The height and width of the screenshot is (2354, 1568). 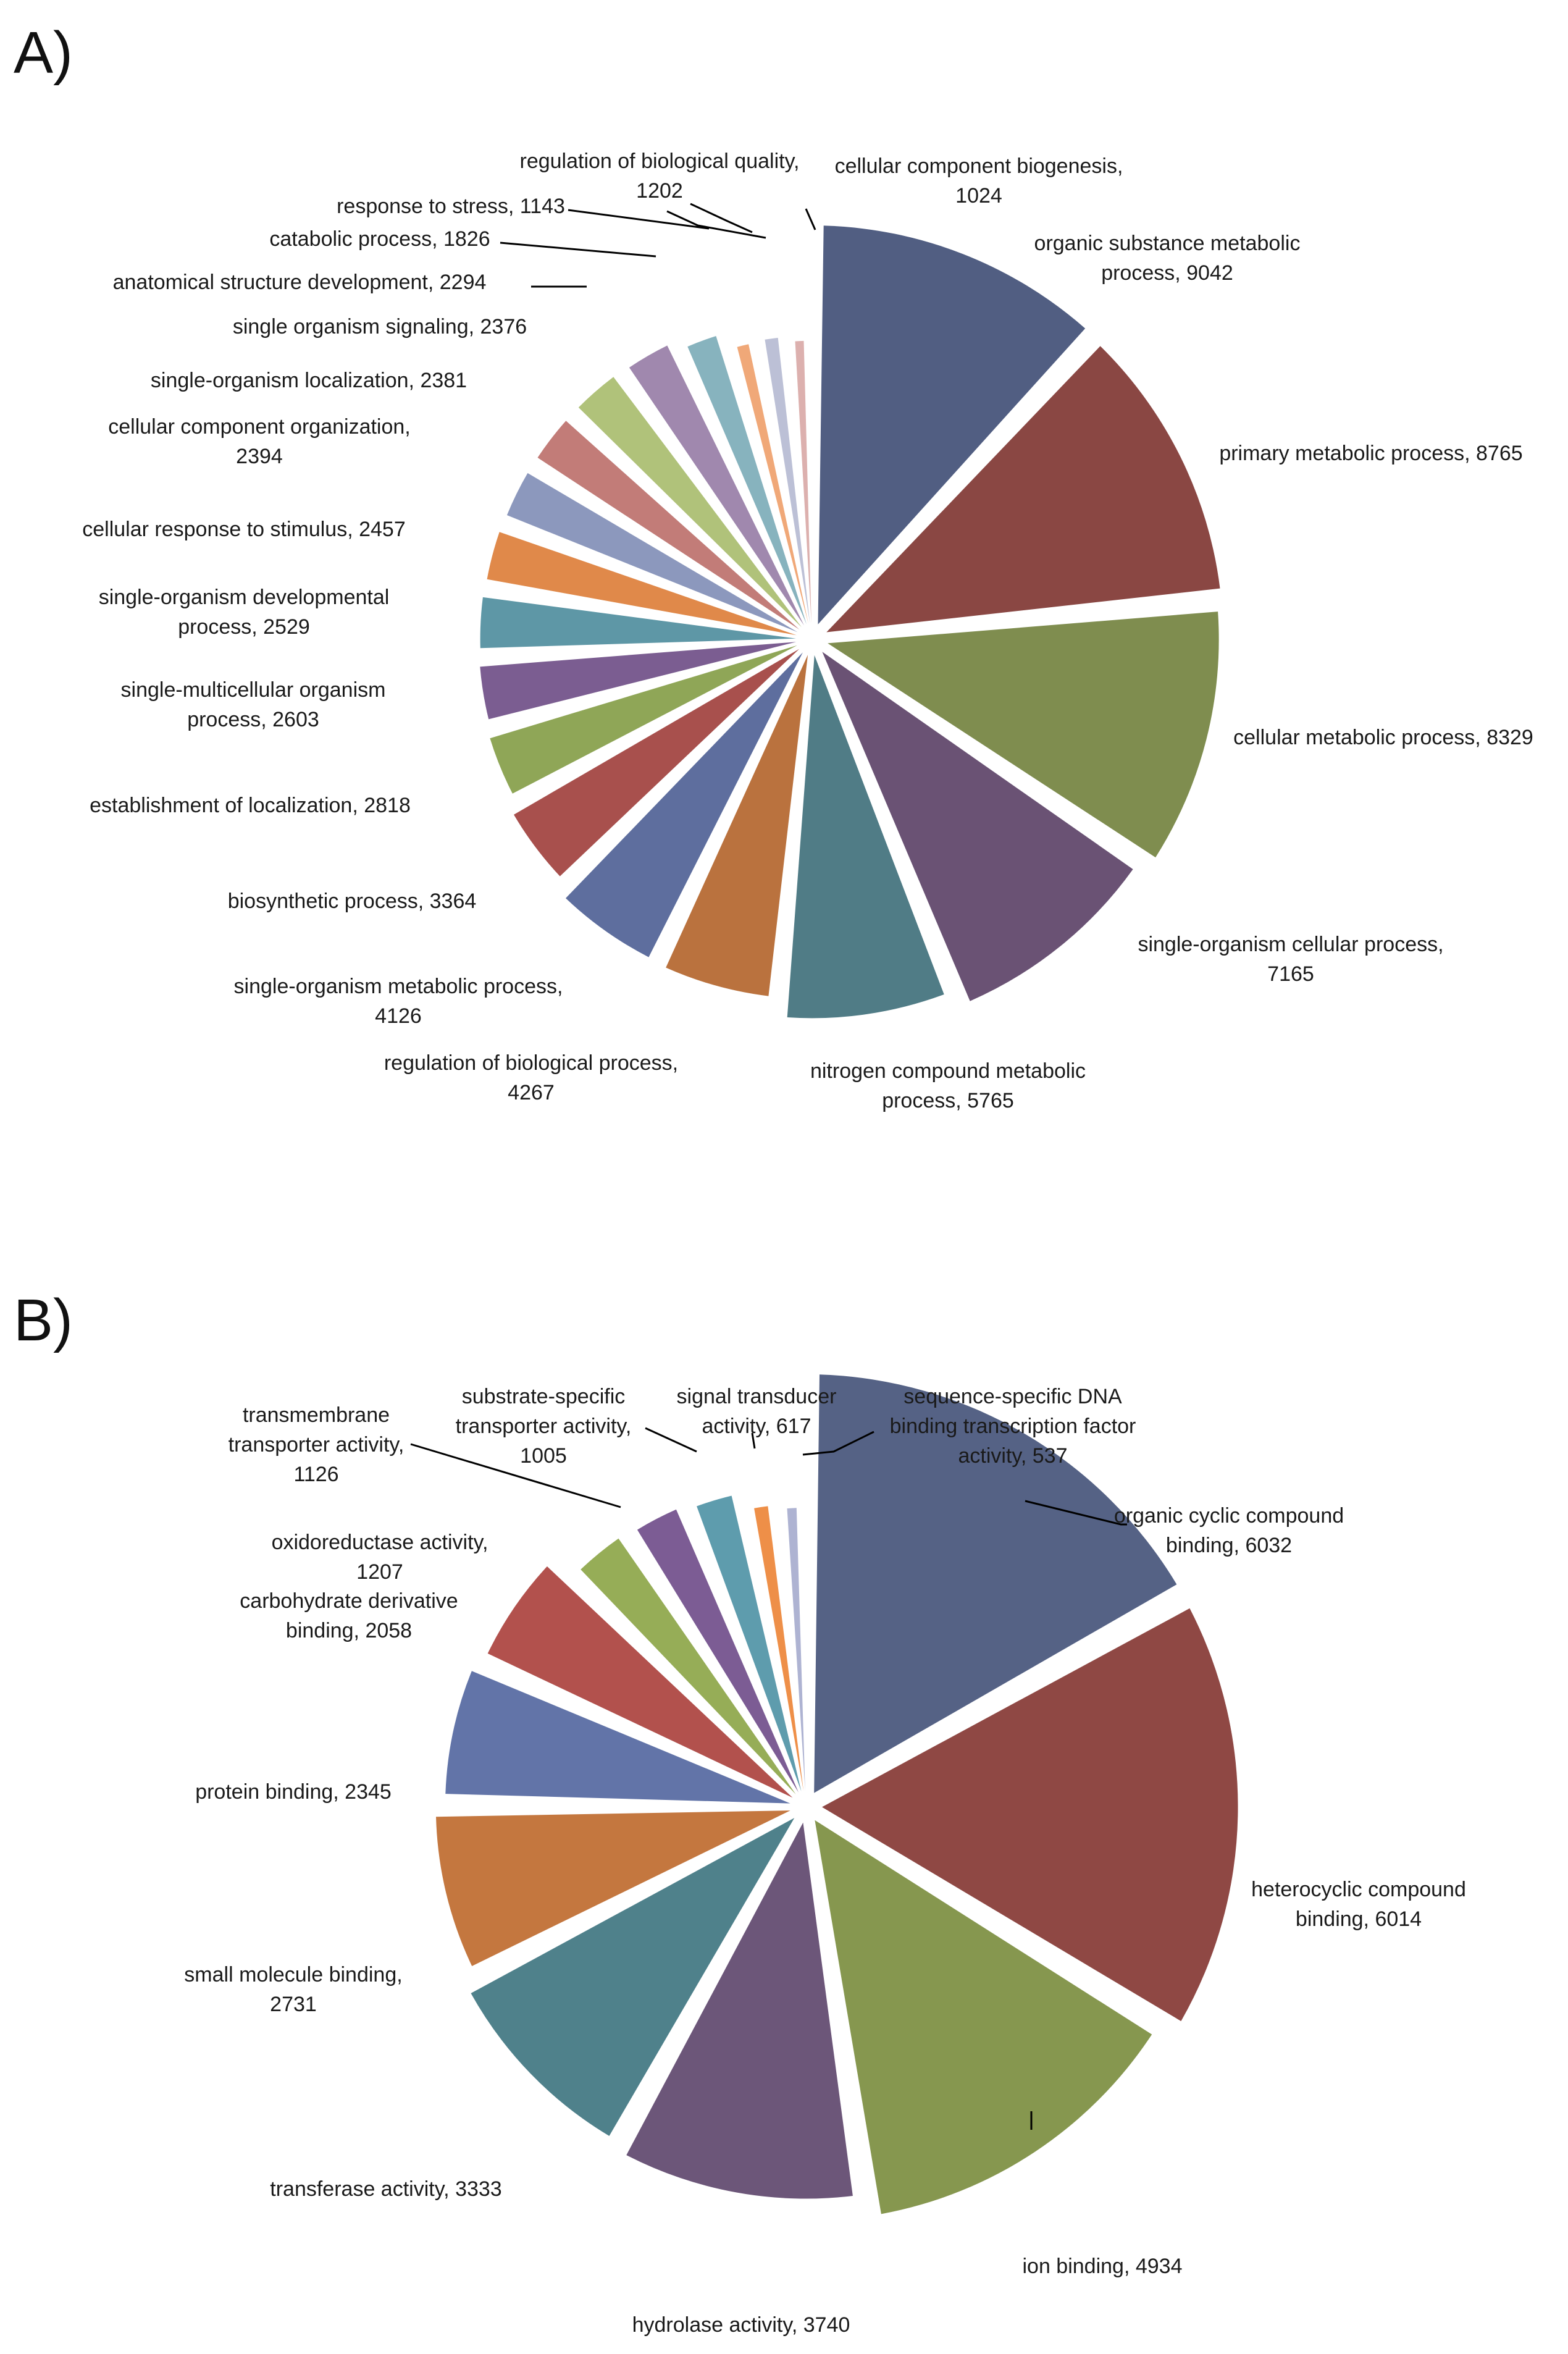 I want to click on label-line: biosynthetic process, 3364, so click(x=353, y=901).